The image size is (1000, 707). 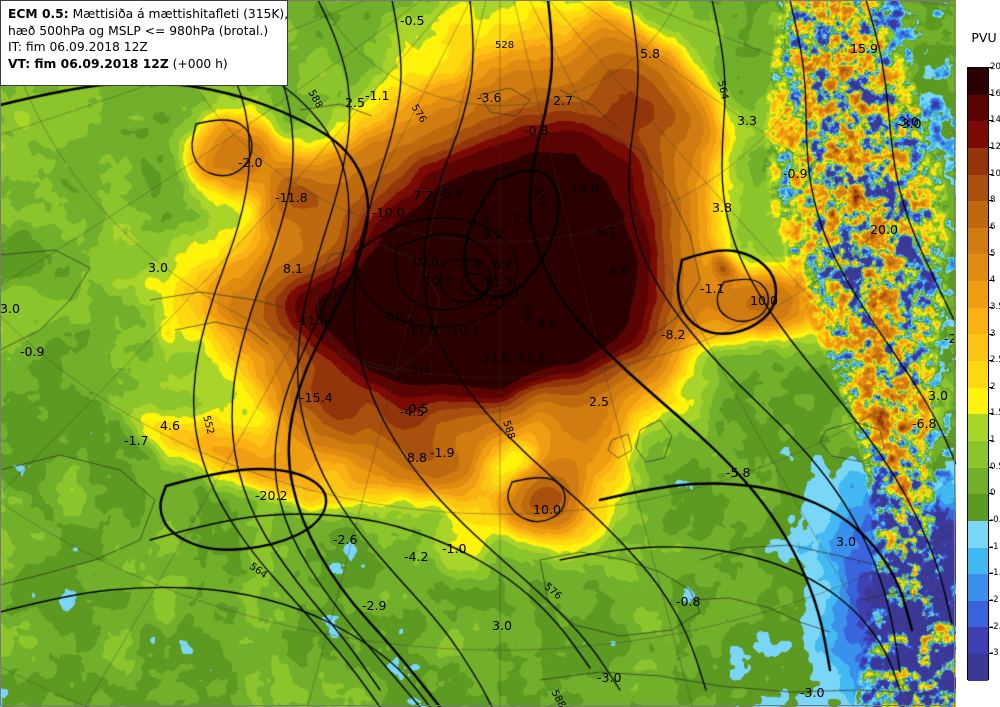 I want to click on map-value-label: 20.0, so click(x=884, y=229).